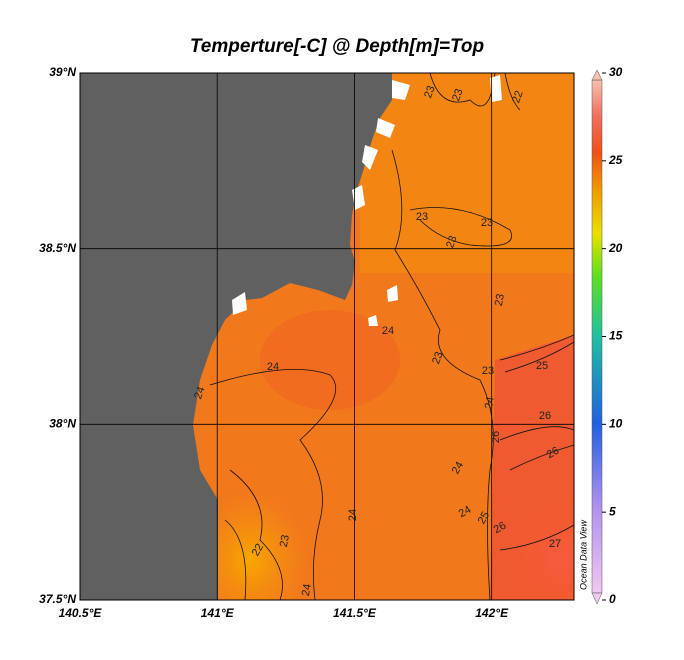  What do you see at coordinates (62, 424) in the screenshot?
I see `y-tick-label: 38°N` at bounding box center [62, 424].